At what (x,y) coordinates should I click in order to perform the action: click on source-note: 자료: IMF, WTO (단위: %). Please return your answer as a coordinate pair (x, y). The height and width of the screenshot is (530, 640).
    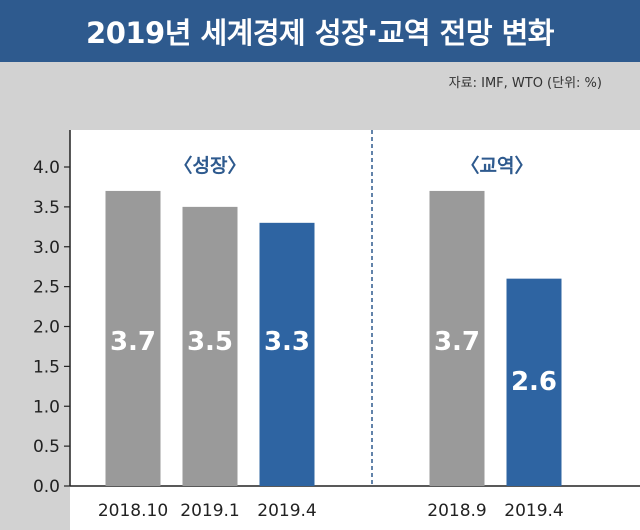
    Looking at the image, I should click on (525, 83).